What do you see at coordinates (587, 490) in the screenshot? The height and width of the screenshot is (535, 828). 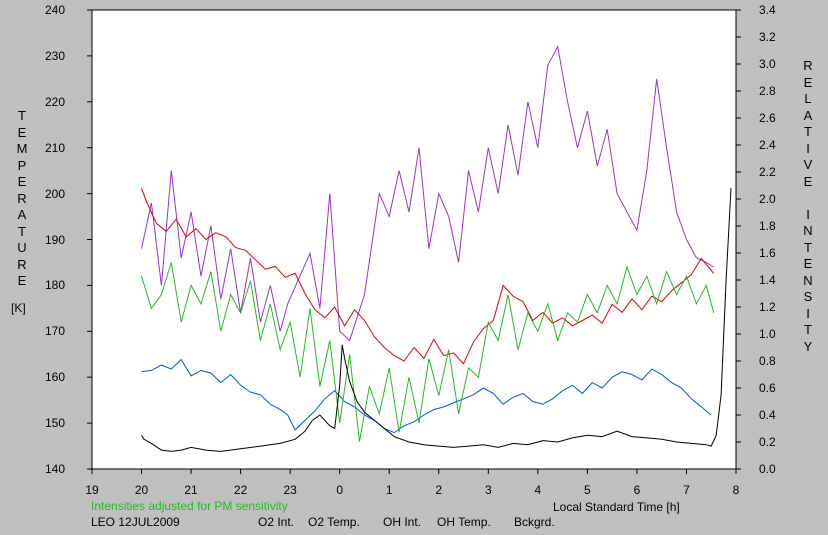 I see `x-tick-label: 5` at bounding box center [587, 490].